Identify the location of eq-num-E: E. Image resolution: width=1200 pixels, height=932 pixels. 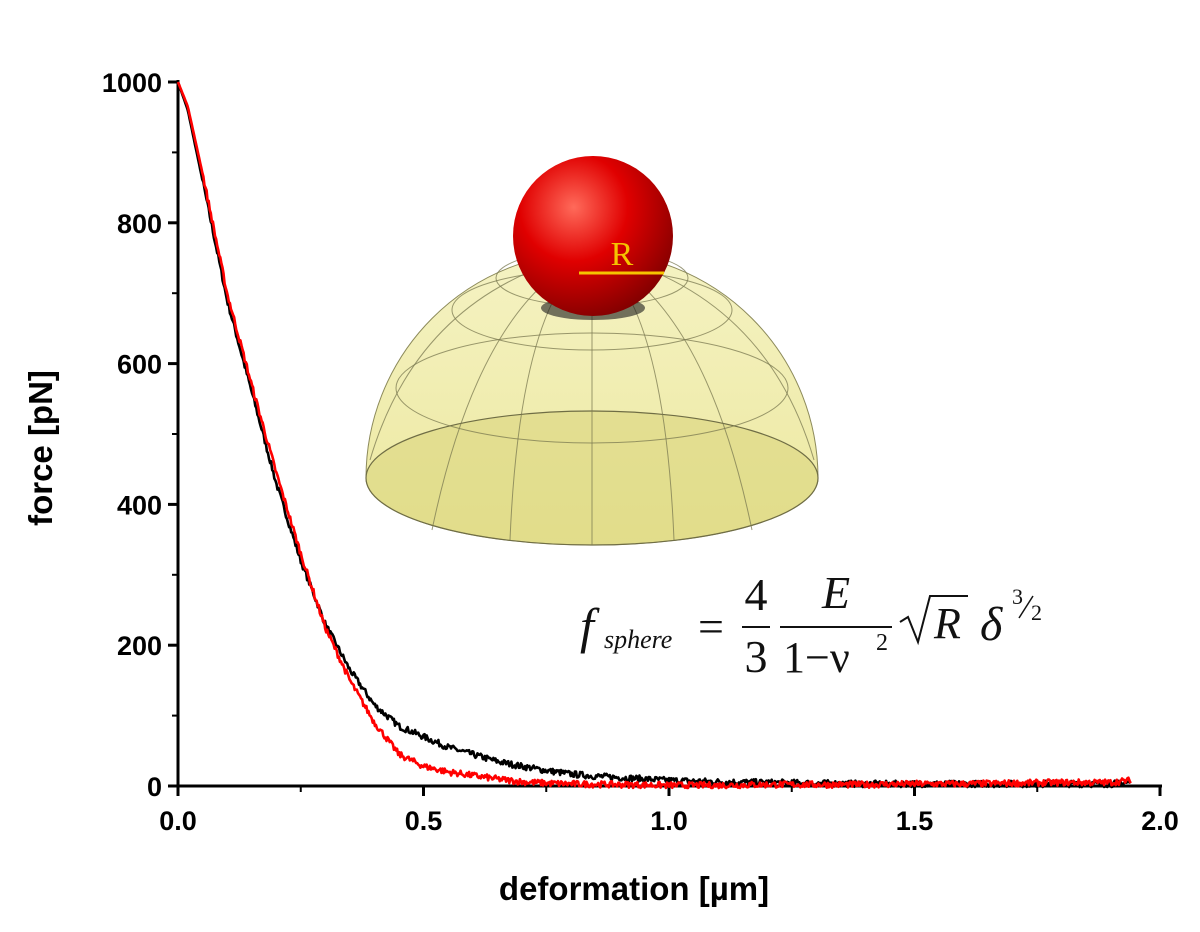
(835, 592).